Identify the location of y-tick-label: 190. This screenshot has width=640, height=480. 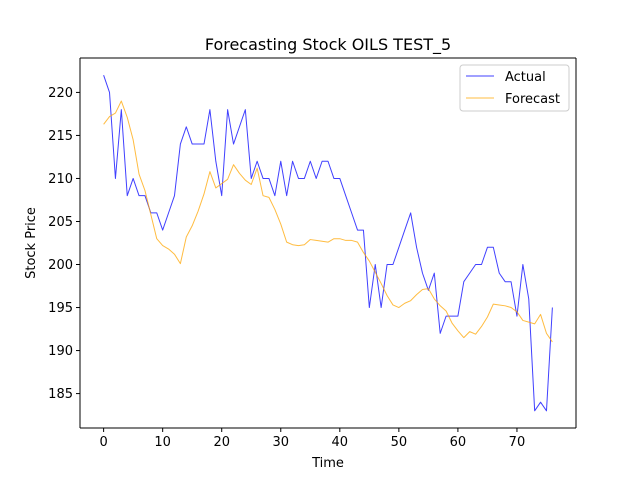
(60, 351).